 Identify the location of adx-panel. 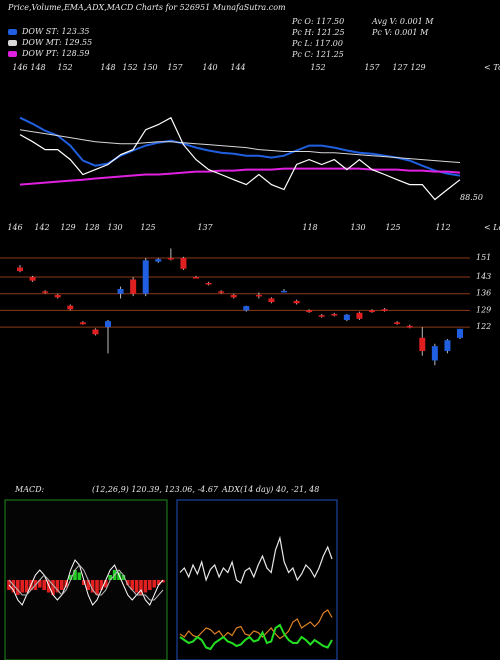
(257, 579).